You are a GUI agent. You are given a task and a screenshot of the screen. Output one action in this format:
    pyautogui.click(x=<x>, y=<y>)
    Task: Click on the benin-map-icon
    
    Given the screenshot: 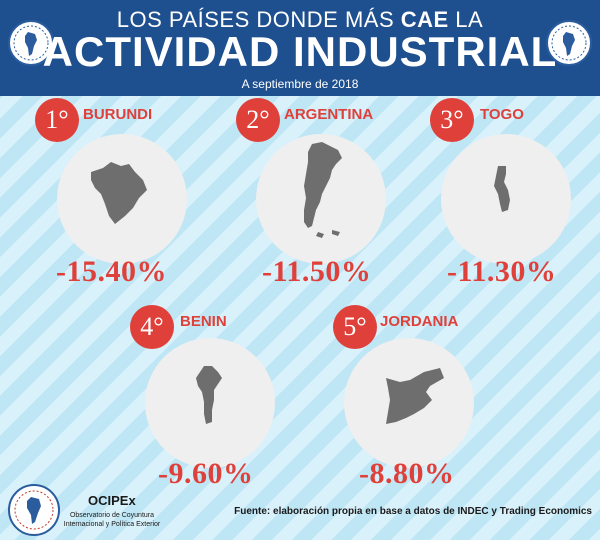 What is the action you would take?
    pyautogui.click(x=209, y=395)
    